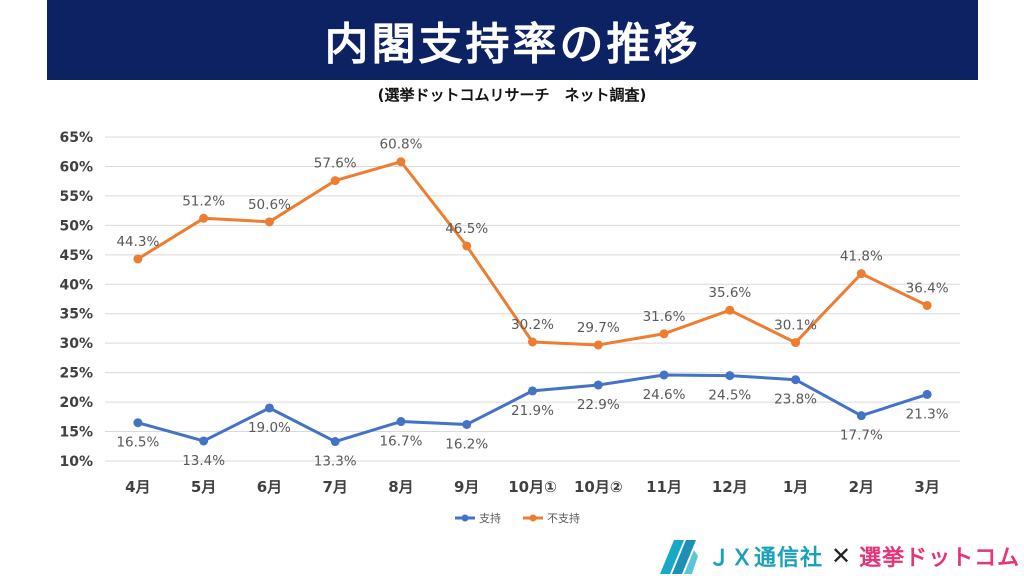 Image resolution: width=1024 pixels, height=576 pixels. What do you see at coordinates (563, 518) in the screenshot?
I see `legend-label: 不支持` at bounding box center [563, 518].